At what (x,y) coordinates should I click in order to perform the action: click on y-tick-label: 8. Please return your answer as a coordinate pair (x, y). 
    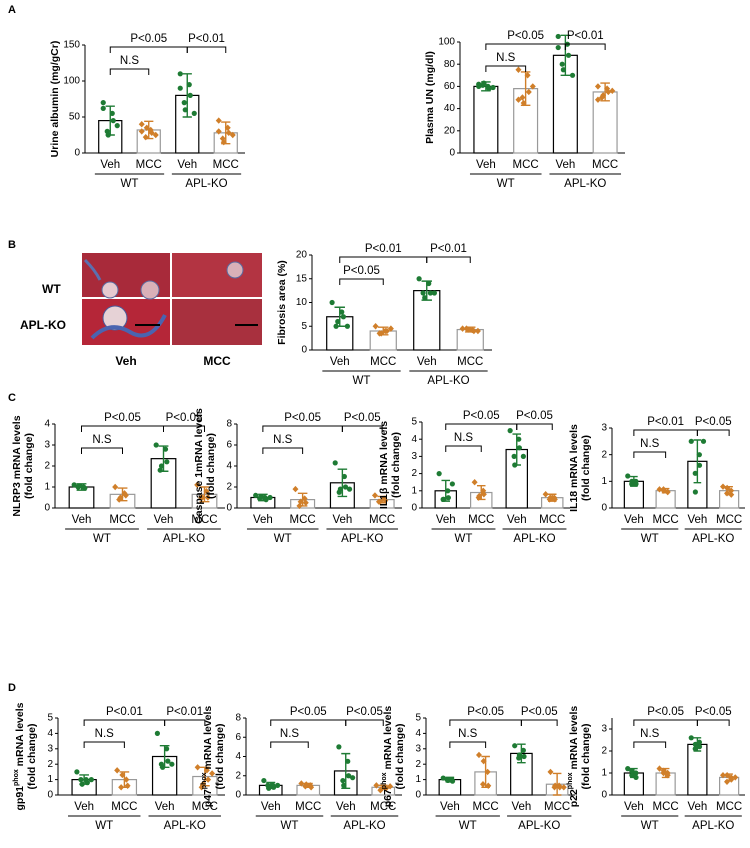
    Looking at the image, I should click on (238, 718).